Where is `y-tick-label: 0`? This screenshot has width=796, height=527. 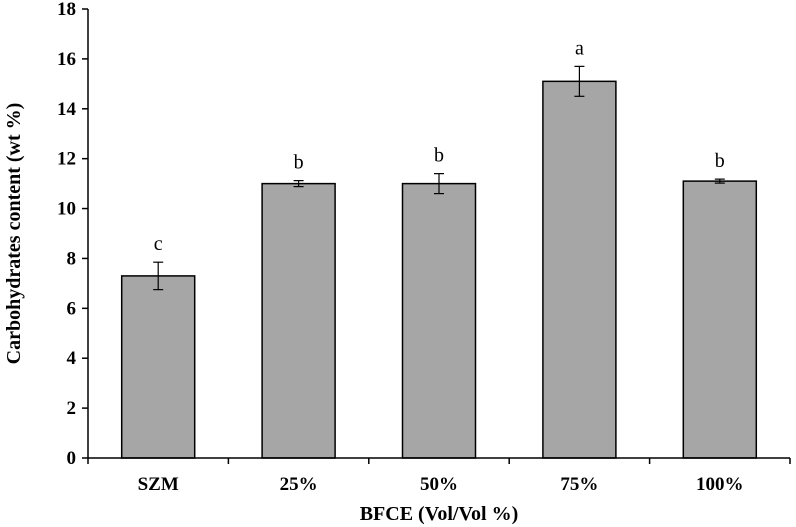 y-tick-label: 0 is located at coordinates (72, 458).